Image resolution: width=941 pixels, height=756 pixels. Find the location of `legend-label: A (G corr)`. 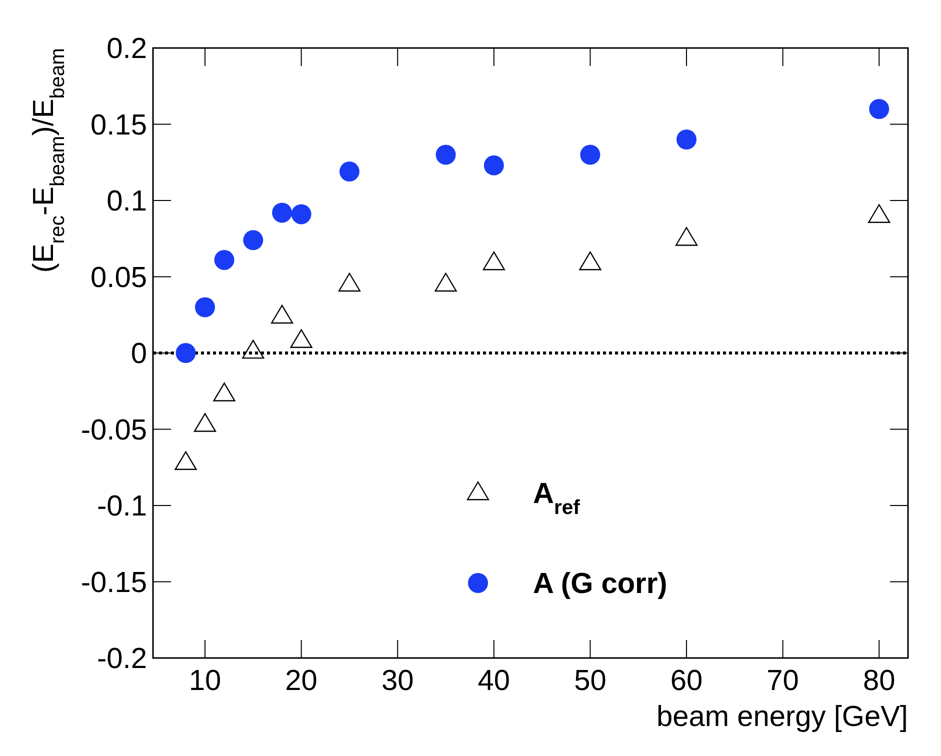

legend-label: A (G corr) is located at coordinates (600, 584).